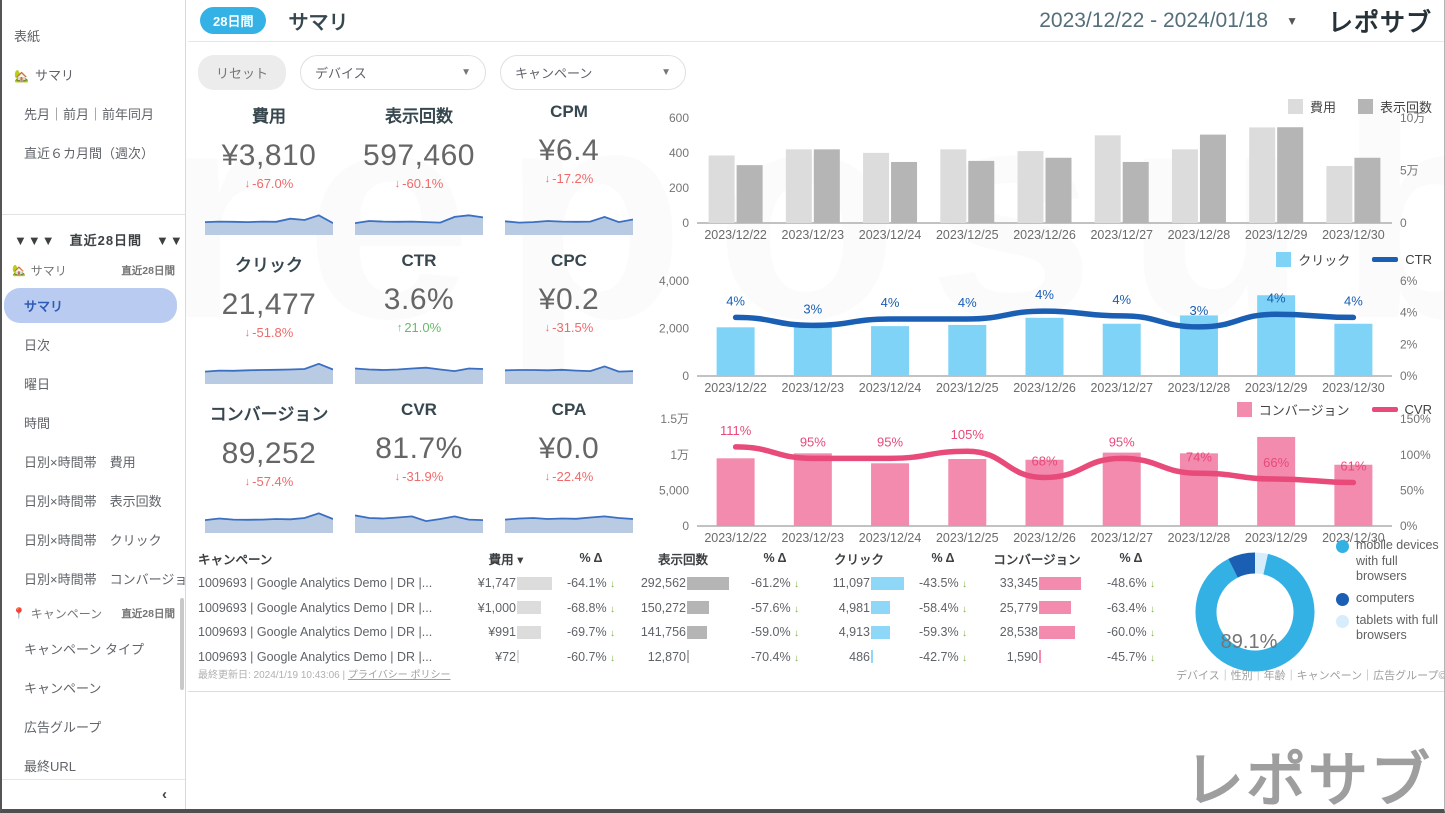 The height and width of the screenshot is (813, 1445). I want to click on collapse-sidebar-icon: ‹, so click(164, 794).